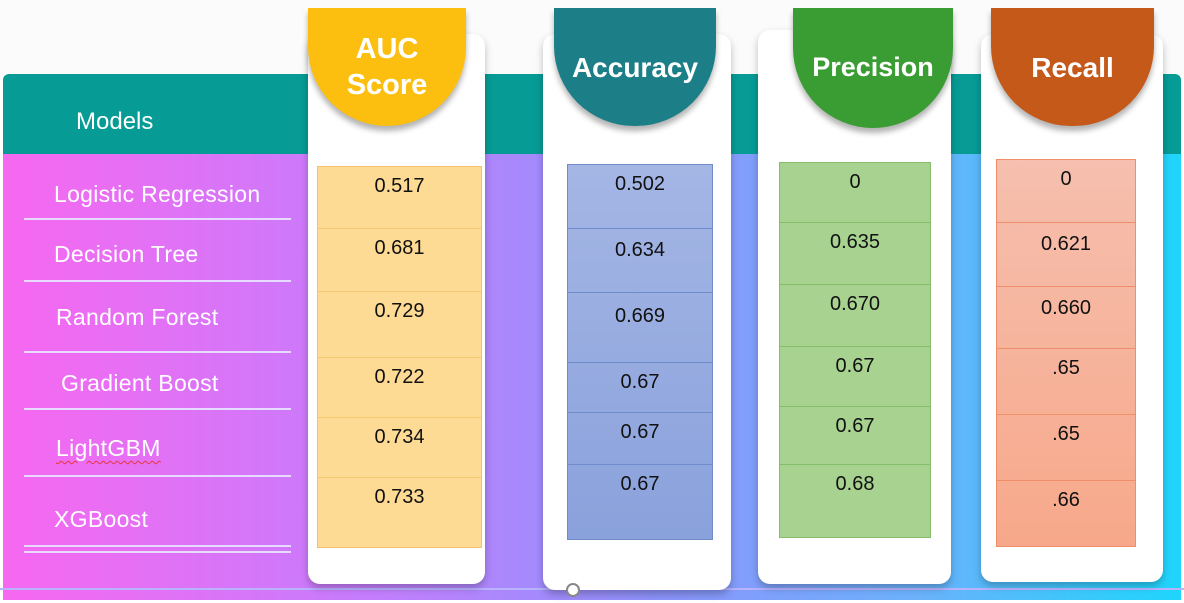  Describe the element at coordinates (157, 194) in the screenshot. I see `model-logistic-regression: Logistic Regression` at that location.